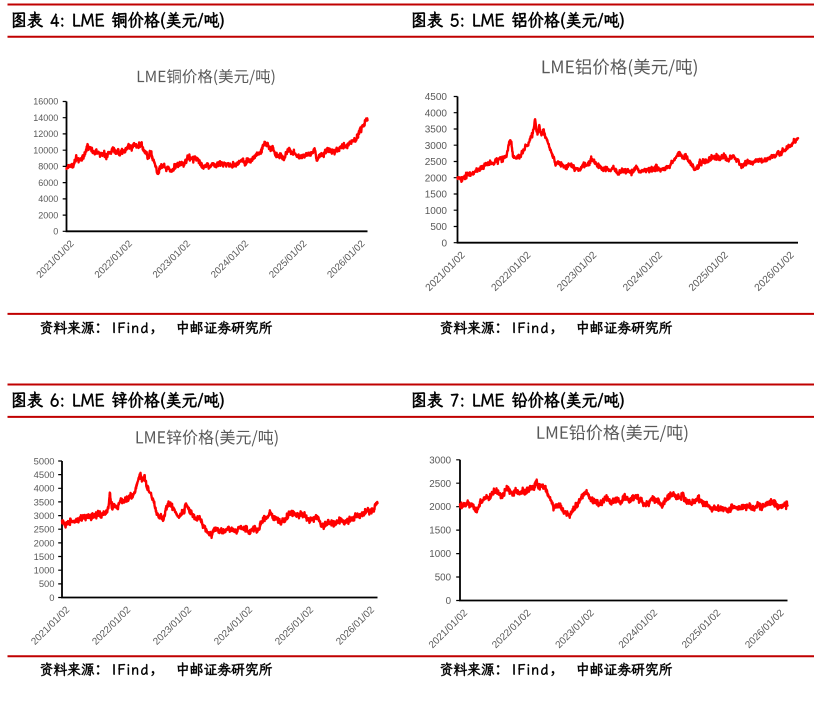 The width and height of the screenshot is (816, 701). What do you see at coordinates (48, 183) in the screenshot?
I see `svg-text: 6000` at bounding box center [48, 183].